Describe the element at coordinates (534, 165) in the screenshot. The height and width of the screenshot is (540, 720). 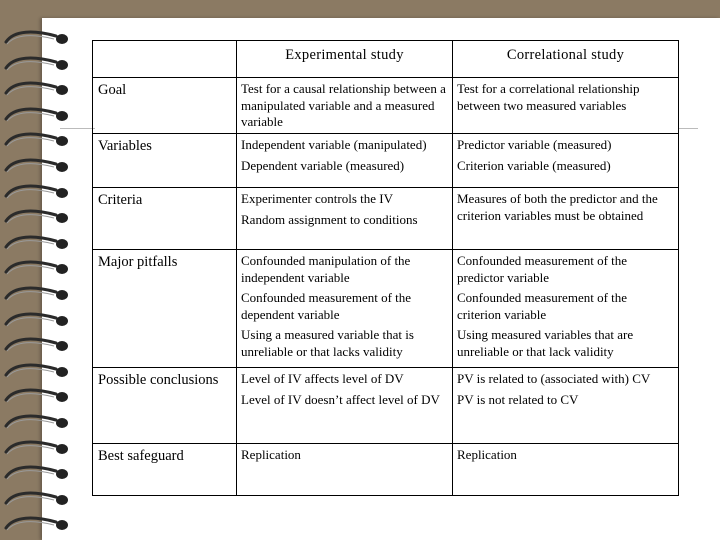
I see `cell-text: Criterion variable (measured)` at that location.